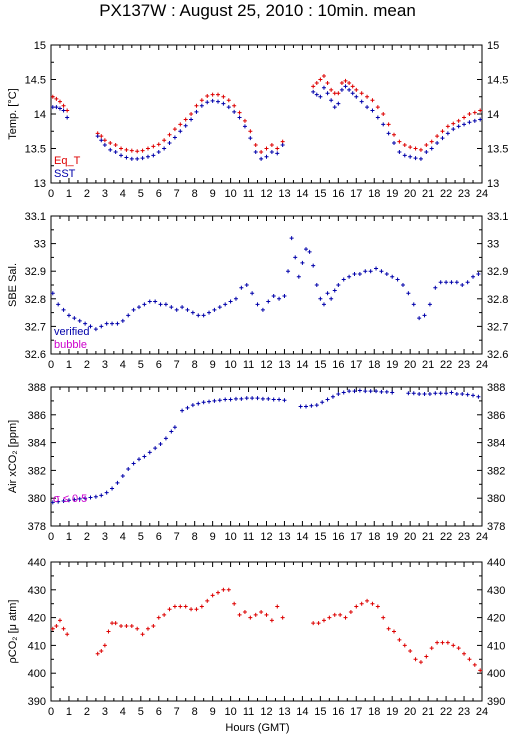 The image size is (515, 739). I want to click on x-tick-label: 24, so click(482, 712).